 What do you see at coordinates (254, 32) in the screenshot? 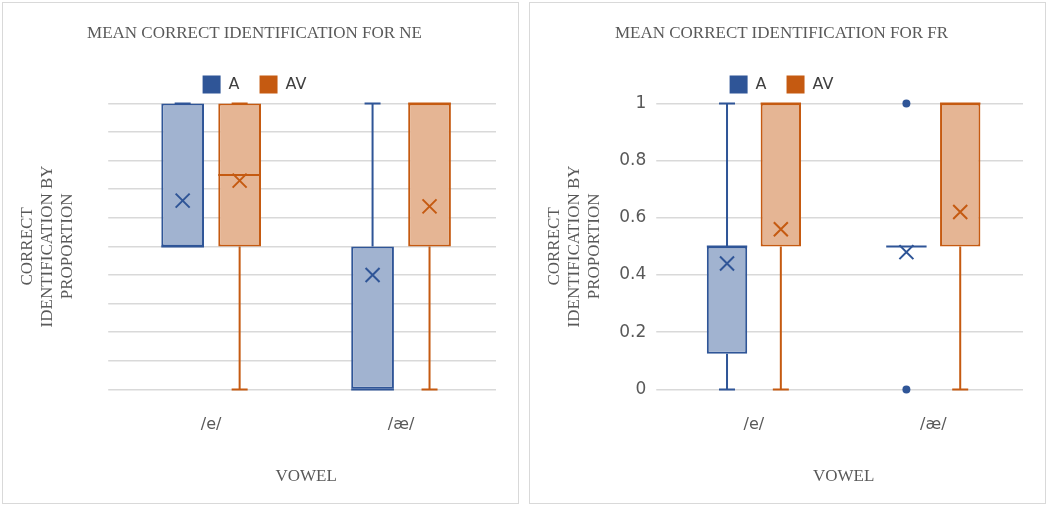
I see `chart-title: MEAN CORRECT IDENTIFICATION FOR NE` at bounding box center [254, 32].